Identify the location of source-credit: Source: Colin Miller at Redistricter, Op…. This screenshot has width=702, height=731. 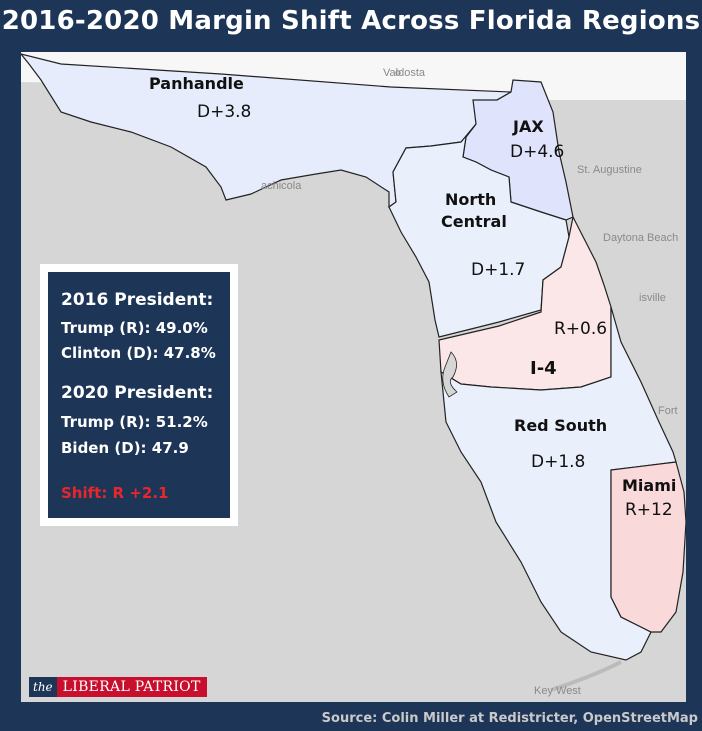
(509, 718).